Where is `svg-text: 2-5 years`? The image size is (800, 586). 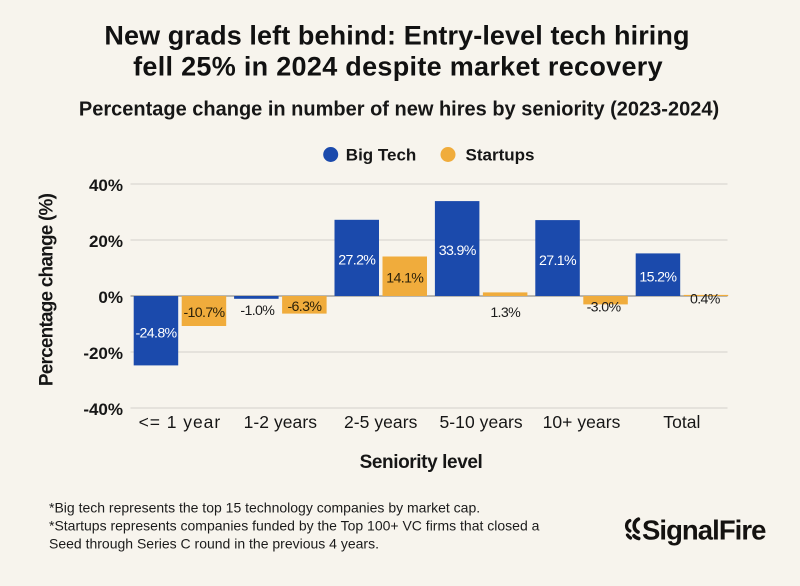 svg-text: 2-5 years is located at coordinates (381, 422).